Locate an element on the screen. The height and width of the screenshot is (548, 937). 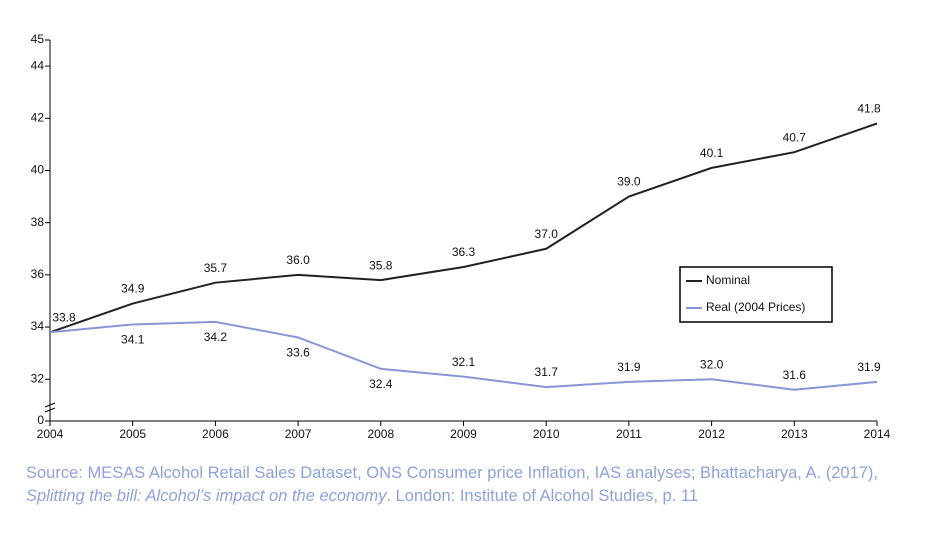
x-tick-label: 2009 is located at coordinates (463, 434).